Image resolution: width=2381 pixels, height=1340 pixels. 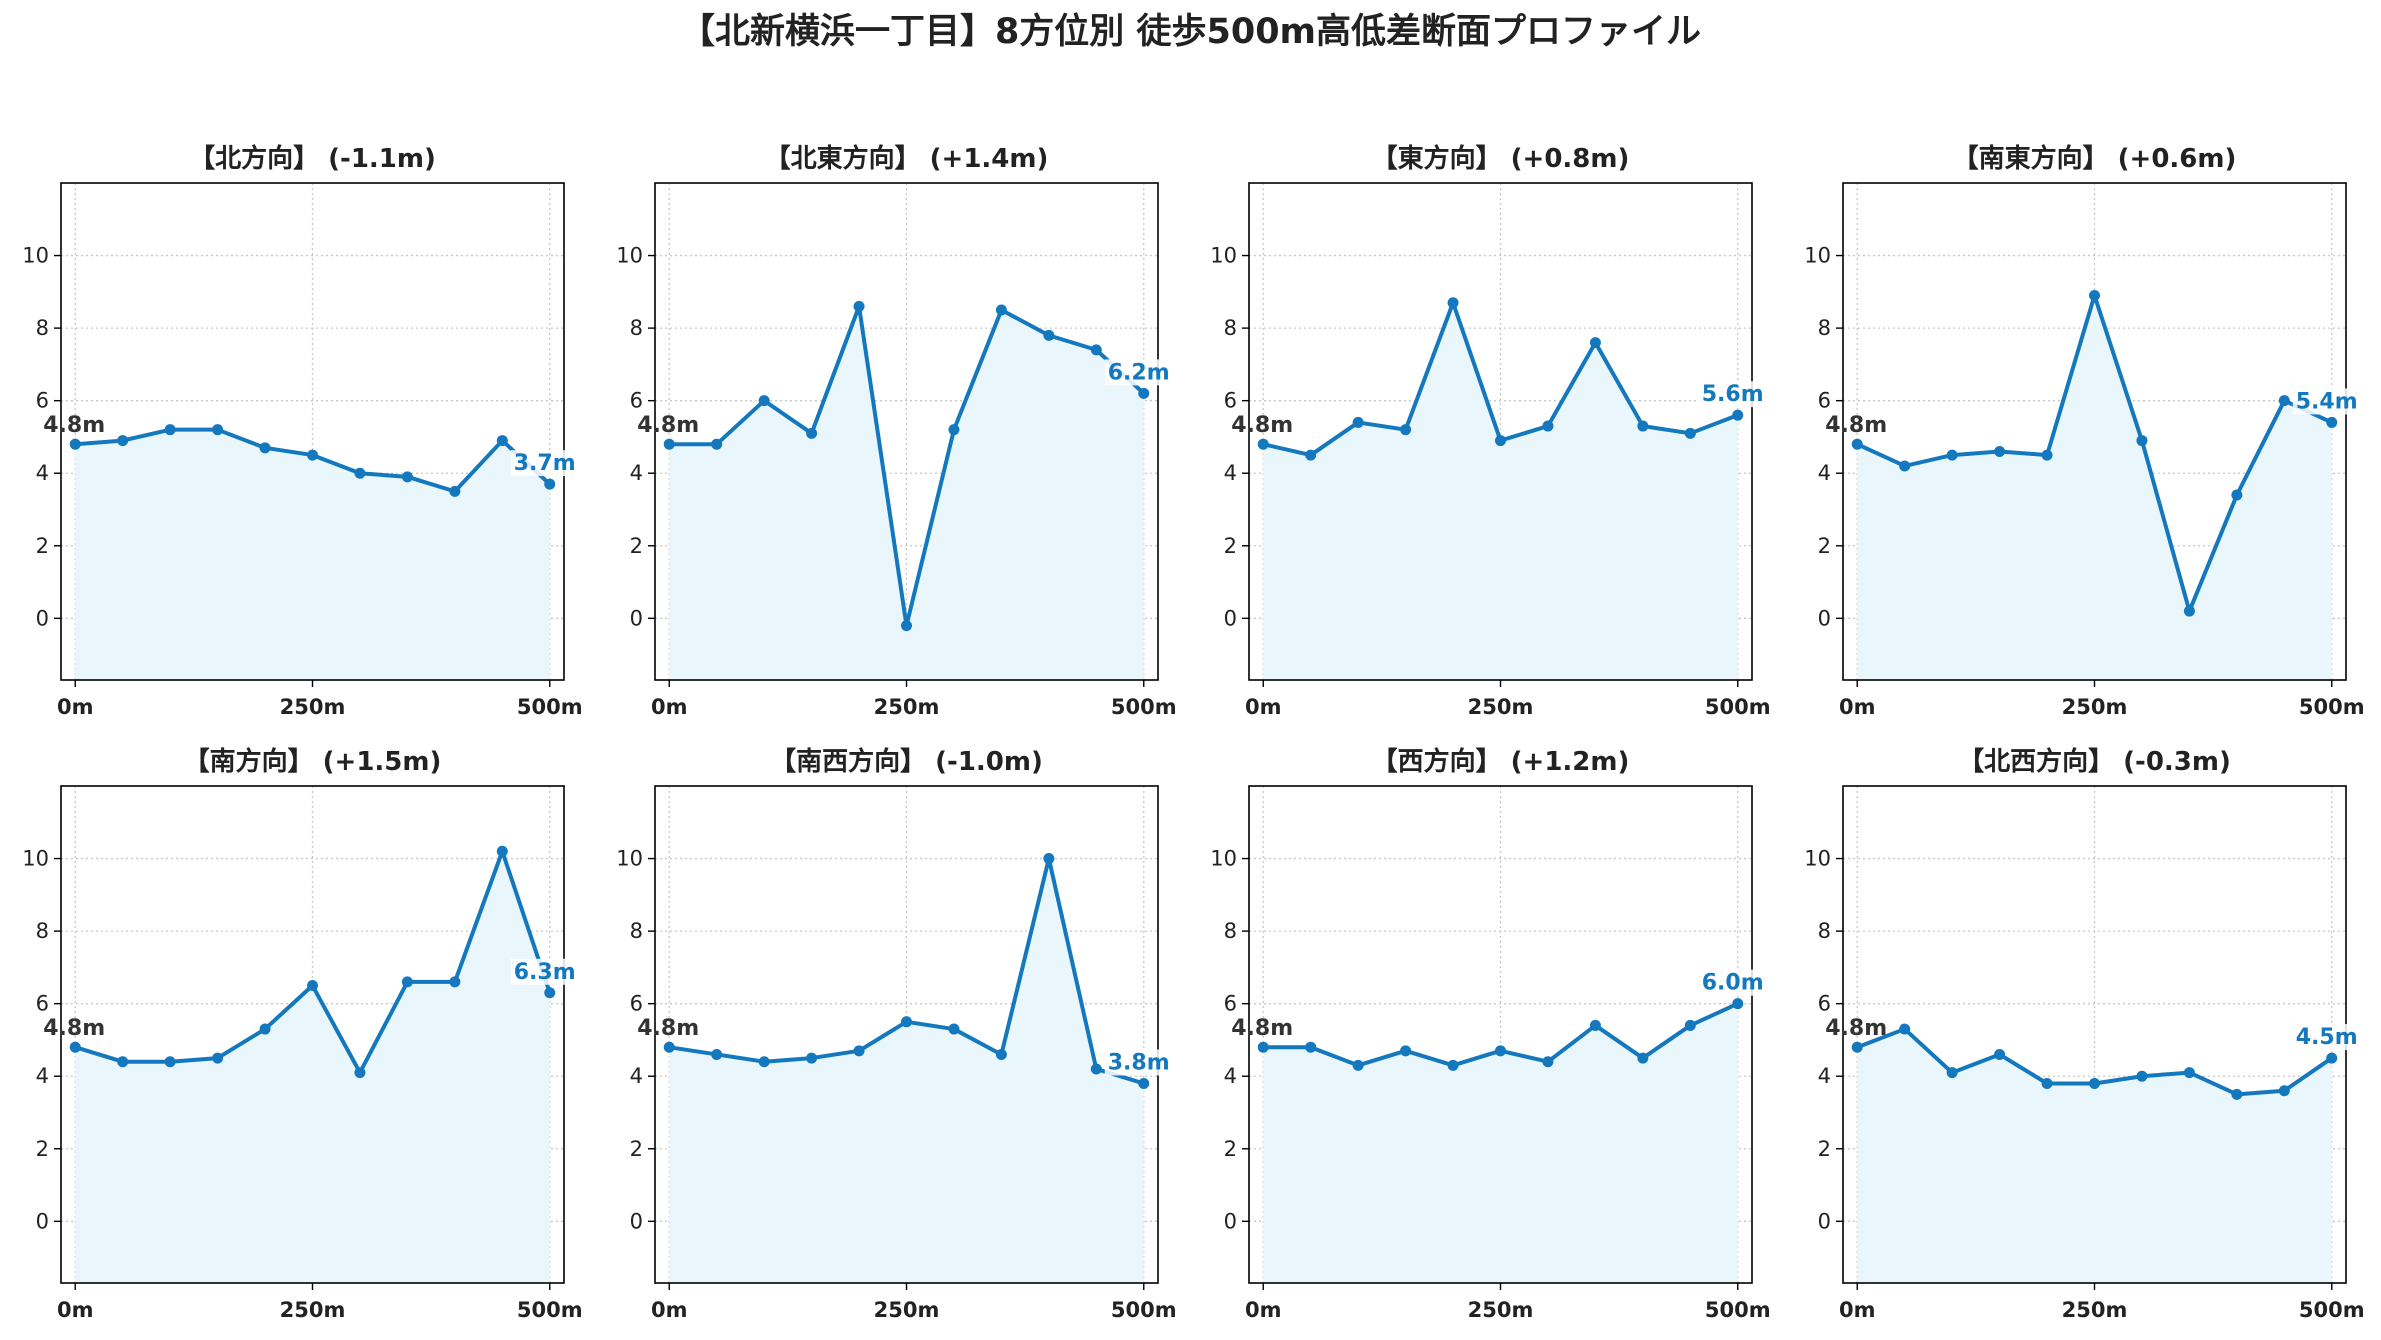 What do you see at coordinates (302, 431) in the screenshot?
I see `subplot-1: 【北方向】 (-1.1m) 0 2 4 6 8 10 0m 250m 500m 4.8m 3.7m` at bounding box center [302, 431].